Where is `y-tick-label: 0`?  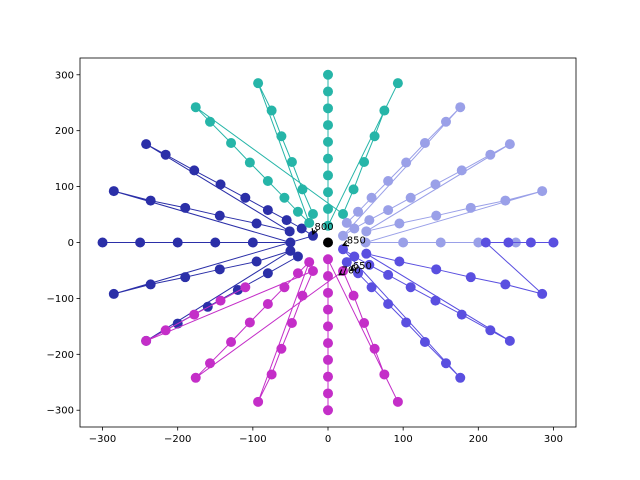 y-tick-label: 0 is located at coordinates (71, 243).